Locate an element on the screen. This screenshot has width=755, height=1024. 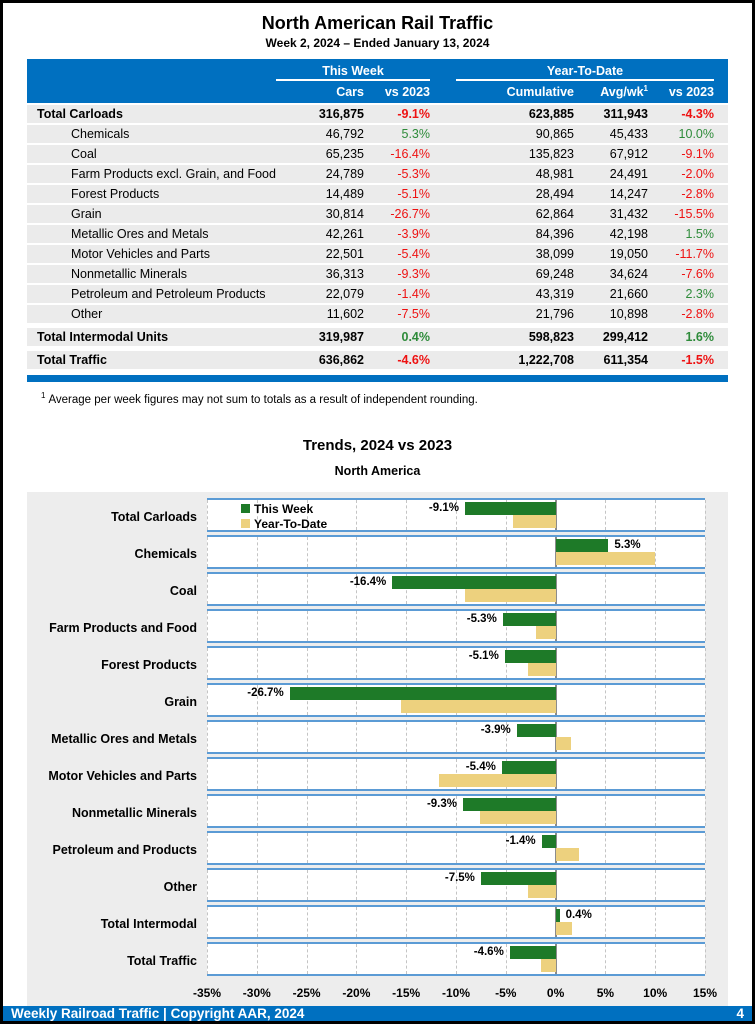
row-label: Motor Vehicles and Parts is located at coordinates (140, 254).